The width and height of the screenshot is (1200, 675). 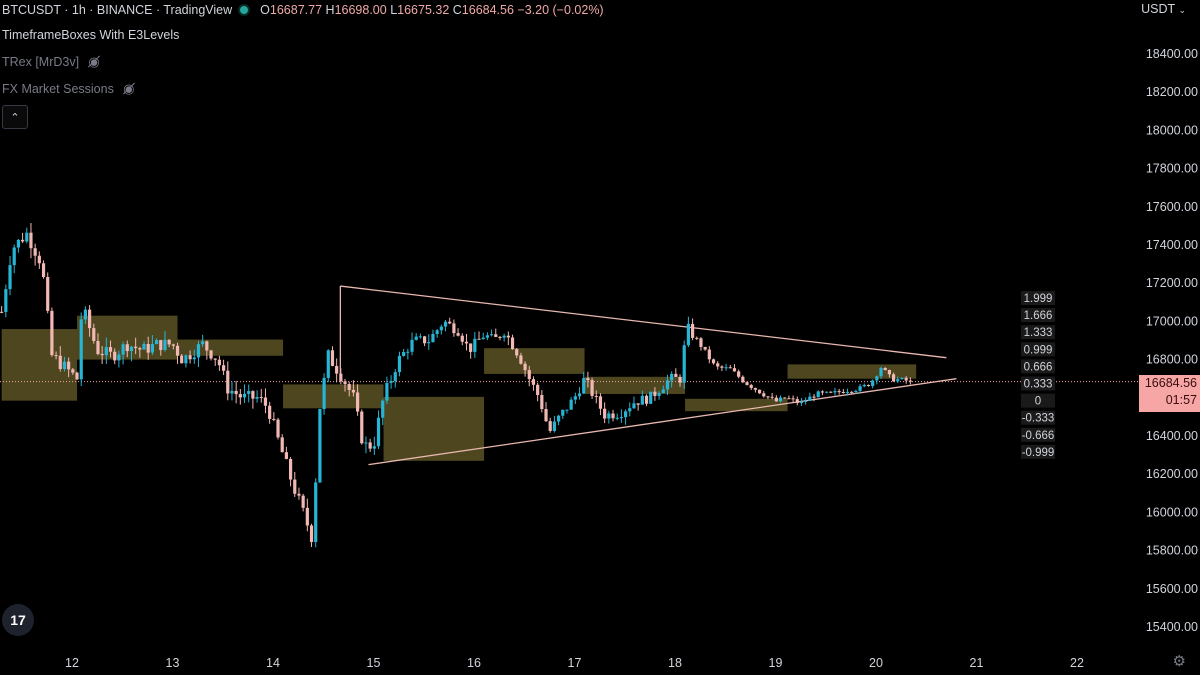 I want to click on price-tick-label: 16000.00, so click(x=1172, y=512).